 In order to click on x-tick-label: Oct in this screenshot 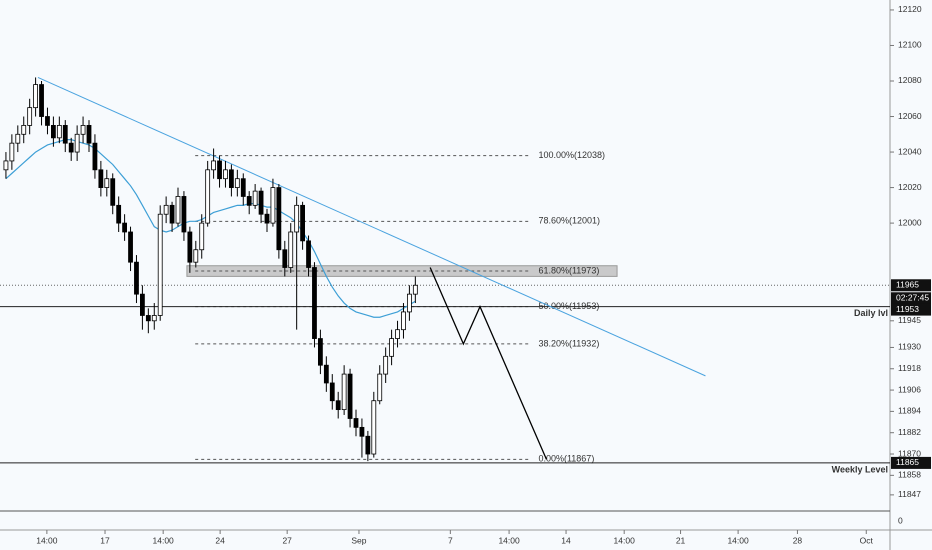, I will do `click(867, 540)`.